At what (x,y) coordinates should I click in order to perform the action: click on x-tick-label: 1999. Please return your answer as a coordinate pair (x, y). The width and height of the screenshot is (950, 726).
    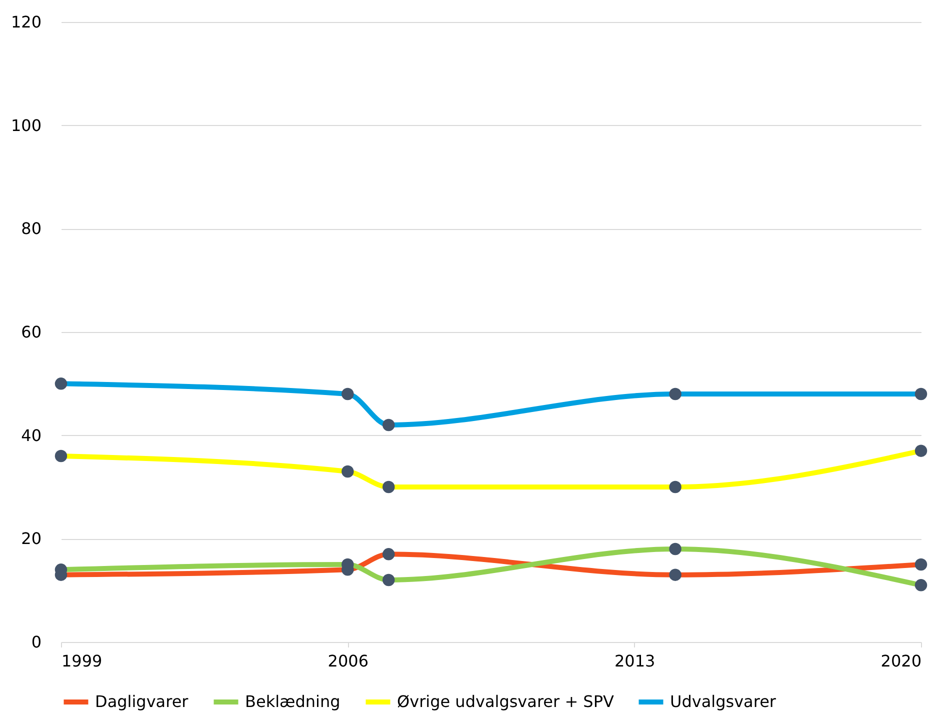
    Looking at the image, I should click on (82, 661).